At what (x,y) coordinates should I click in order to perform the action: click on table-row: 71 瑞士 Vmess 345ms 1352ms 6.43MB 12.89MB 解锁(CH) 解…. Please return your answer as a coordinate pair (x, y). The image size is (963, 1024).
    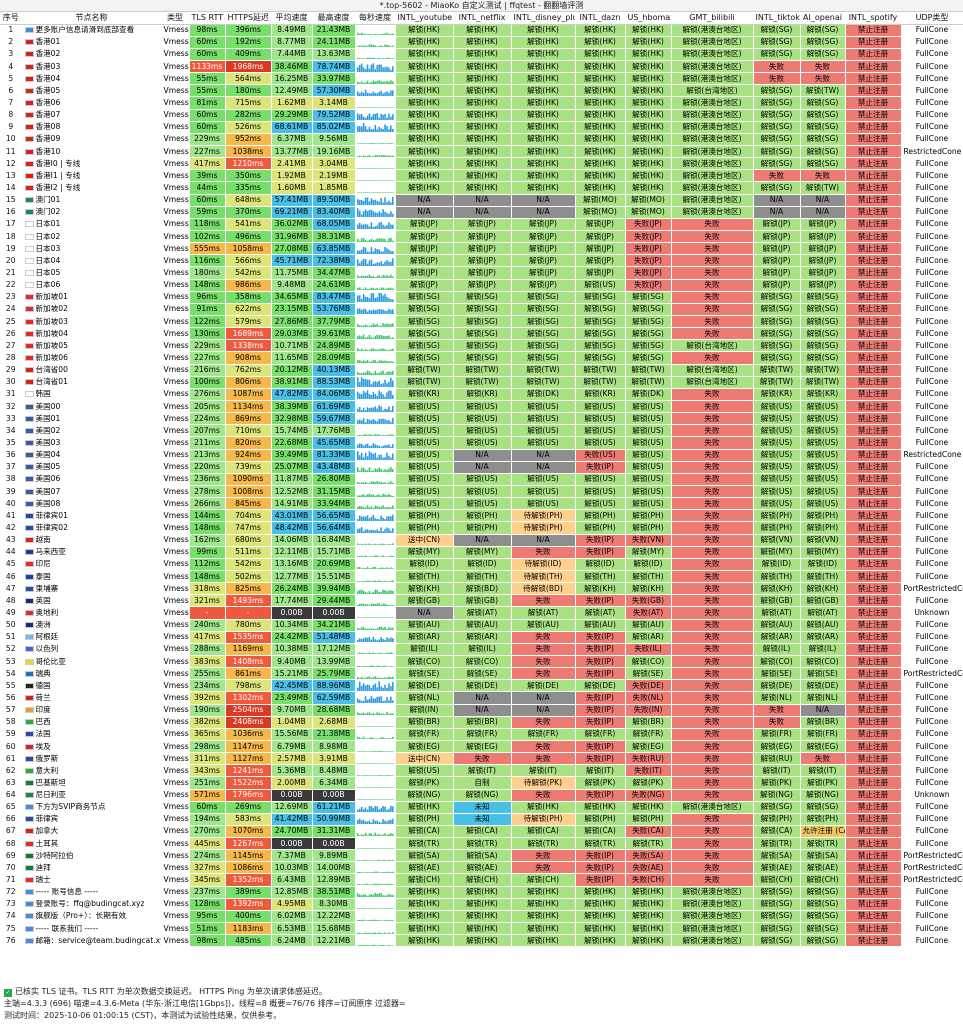
    Looking at the image, I should click on (481, 880).